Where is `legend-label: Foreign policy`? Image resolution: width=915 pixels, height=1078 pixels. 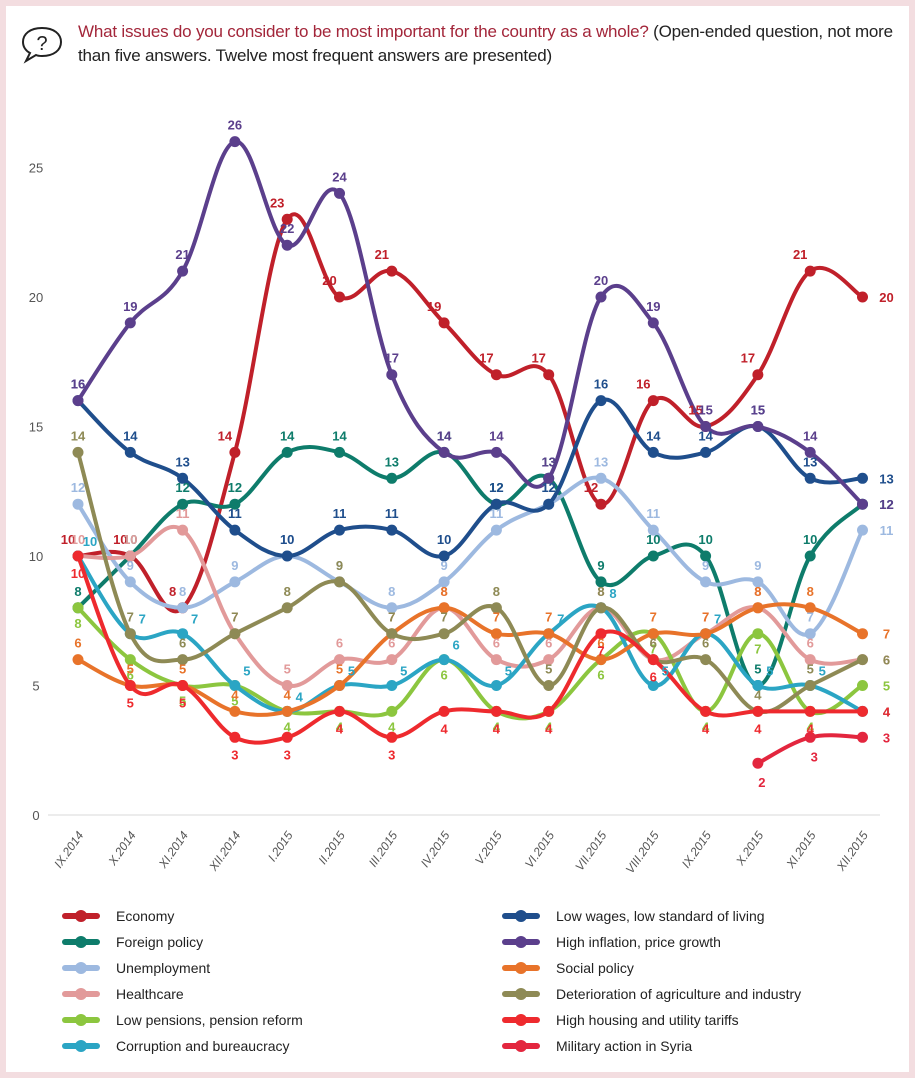
legend-label: Foreign policy is located at coordinates (160, 942).